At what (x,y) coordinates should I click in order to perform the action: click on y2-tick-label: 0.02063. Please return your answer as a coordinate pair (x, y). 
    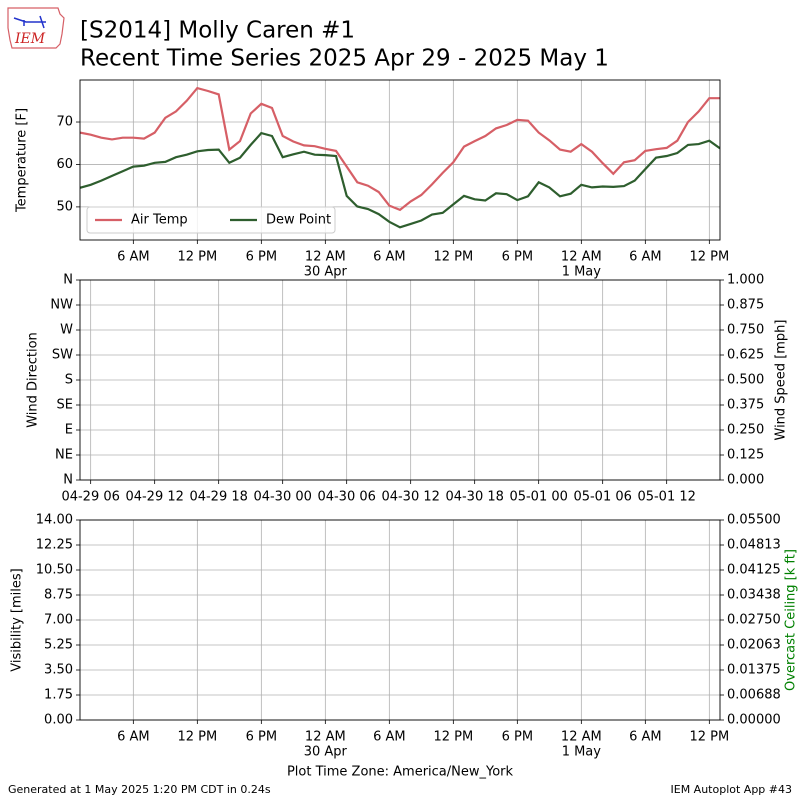
    Looking at the image, I should click on (754, 645).